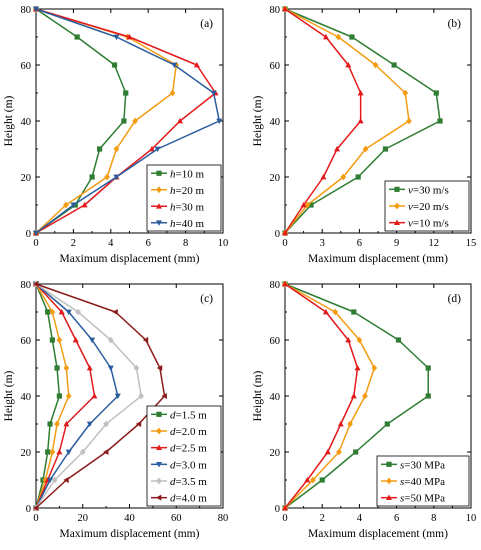 The height and width of the screenshot is (550, 481). I want to click on legend-value: =30 MPa, so click(424, 465).